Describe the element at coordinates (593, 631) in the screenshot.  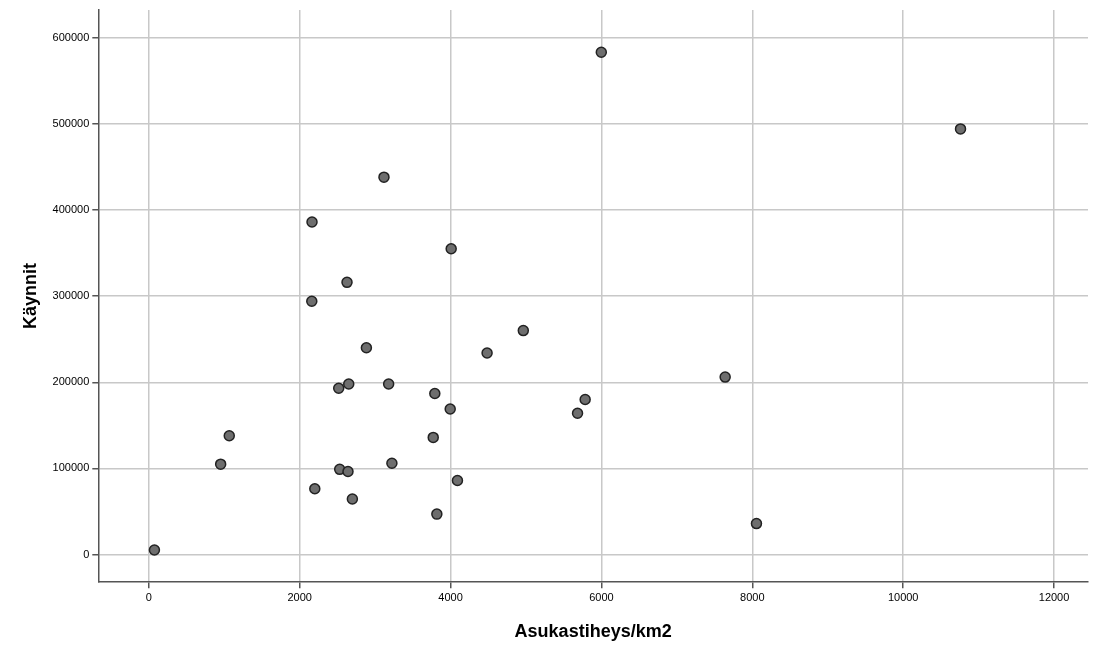
I see `x-axis-title: Asukastiheys/km2` at that location.